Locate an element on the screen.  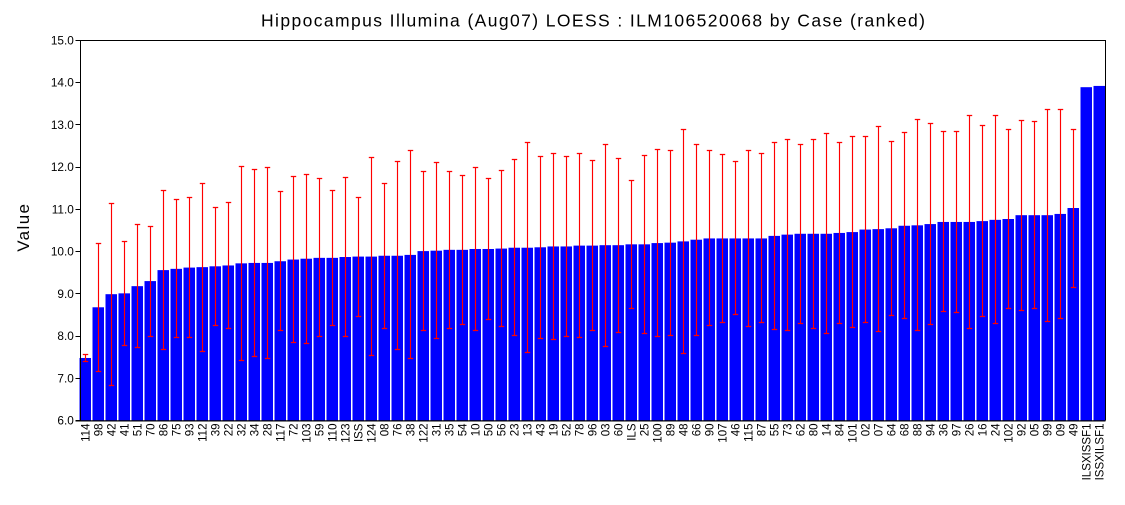
svg-text: 23 is located at coordinates (515, 430).